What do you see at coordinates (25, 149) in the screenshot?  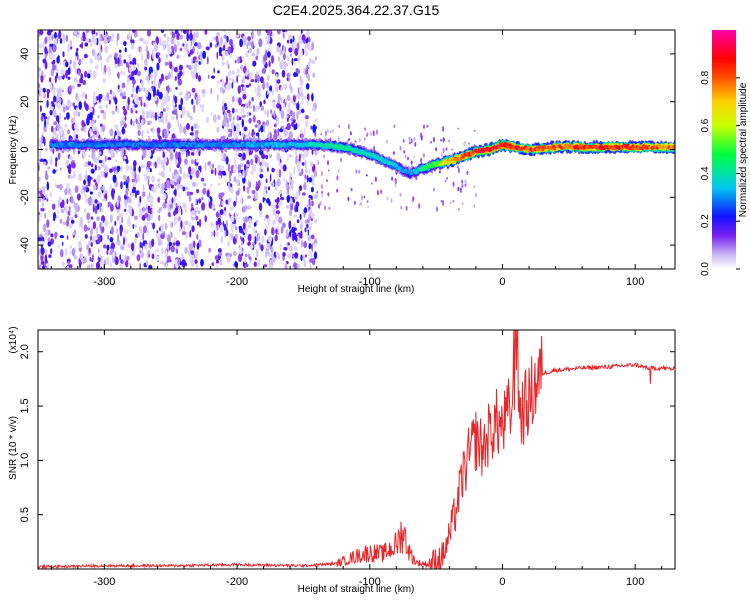 I see `y-tick-label: 0` at bounding box center [25, 149].